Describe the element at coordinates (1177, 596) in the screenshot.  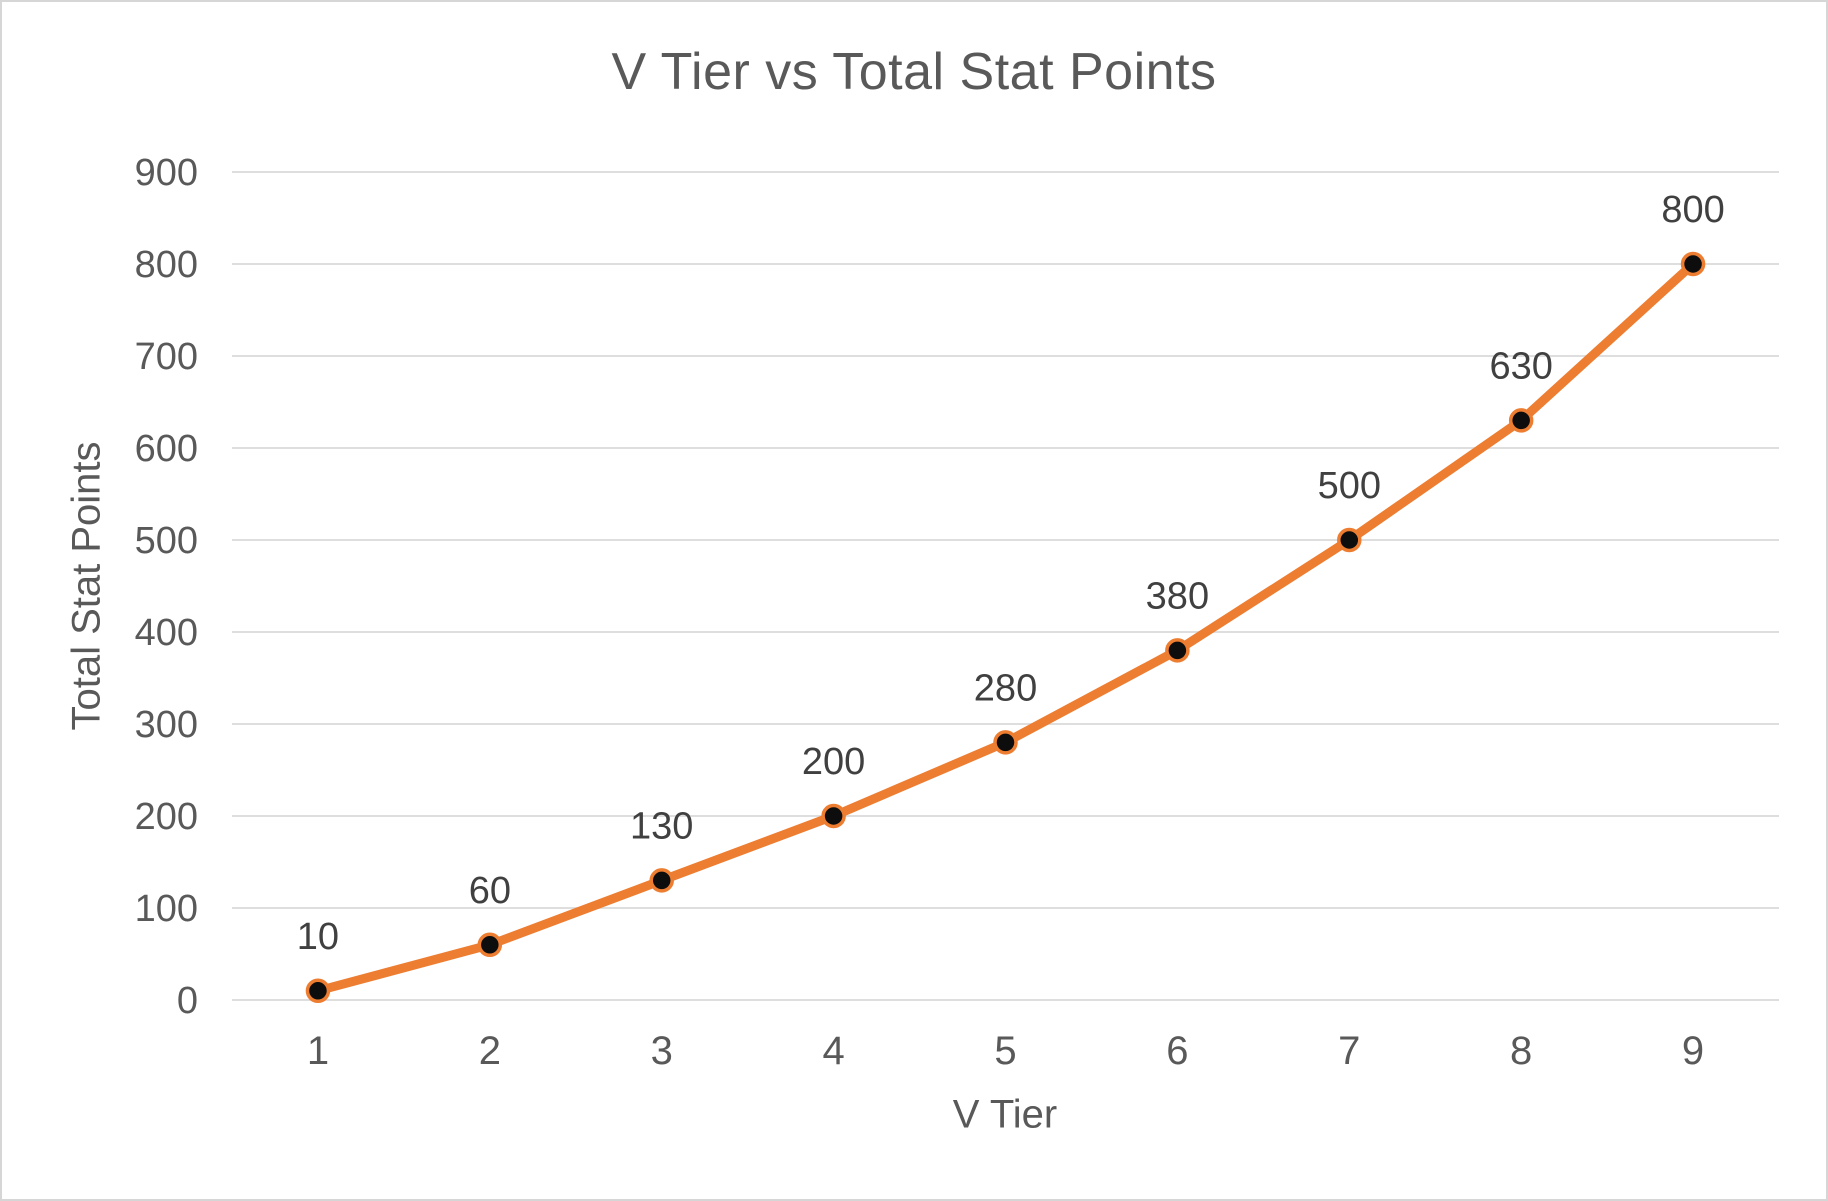
I see `data-point-label: 380` at that location.